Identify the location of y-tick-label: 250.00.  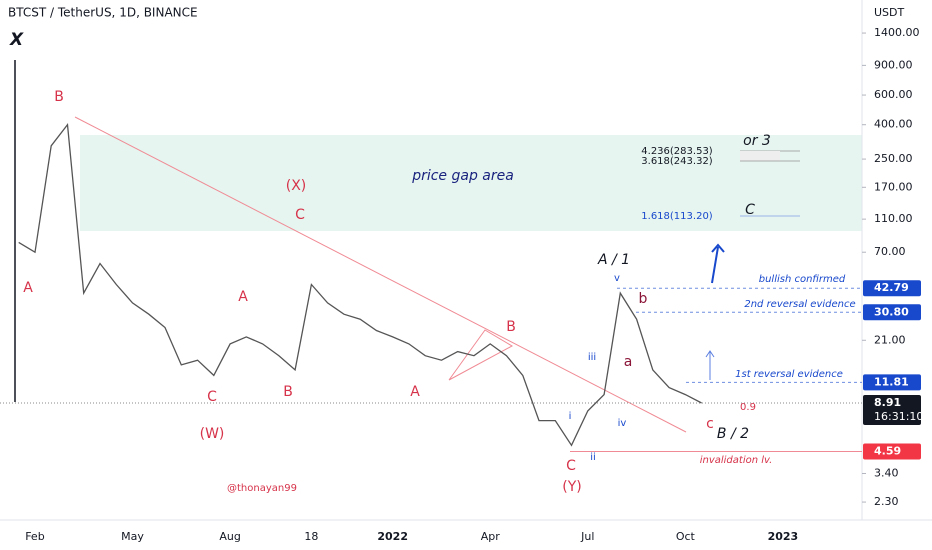
(893, 158).